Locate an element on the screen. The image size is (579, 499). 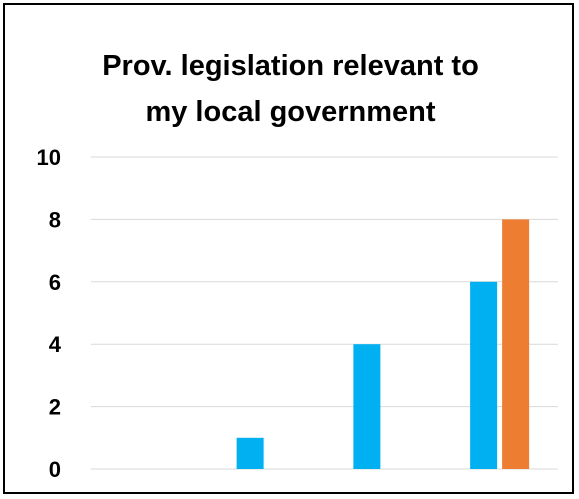
y-tick-label: 6 is located at coordinates (55, 282).